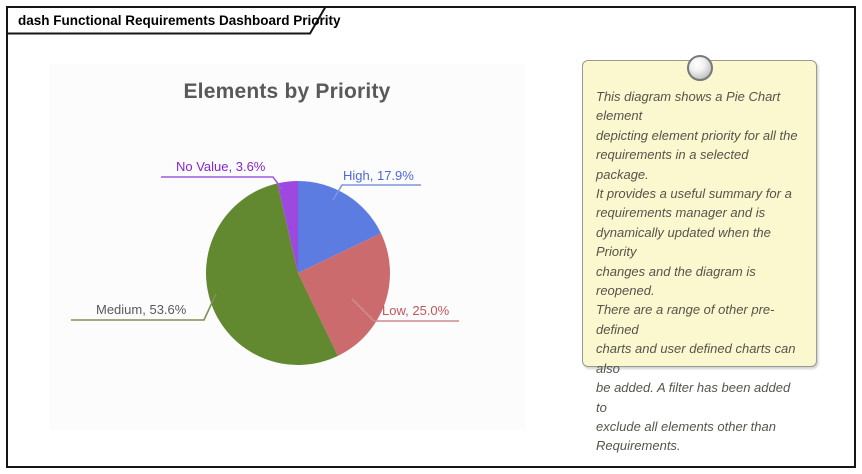 Image resolution: width=862 pixels, height=474 pixels. I want to click on pie-slice-high, so click(339, 227).